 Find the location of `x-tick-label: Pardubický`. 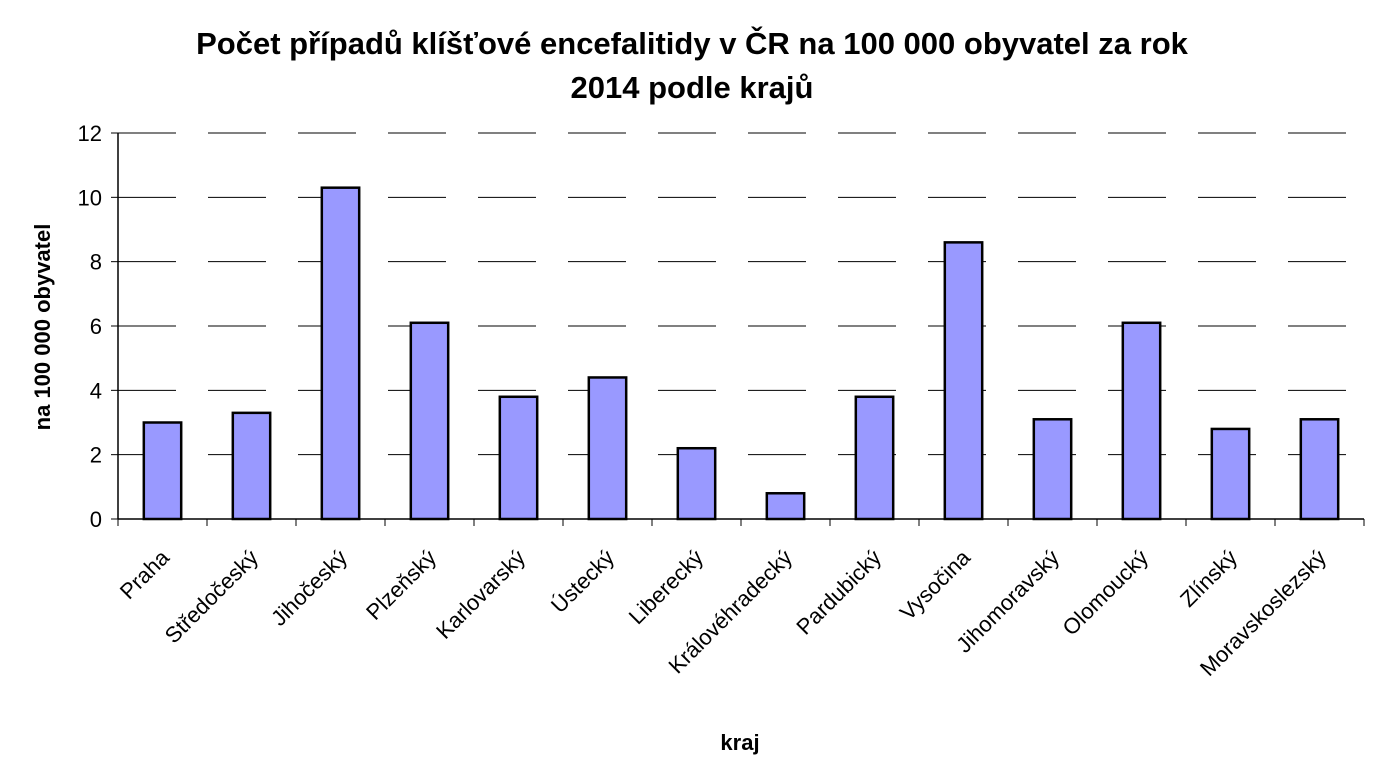

x-tick-label: Pardubický is located at coordinates (838, 592).